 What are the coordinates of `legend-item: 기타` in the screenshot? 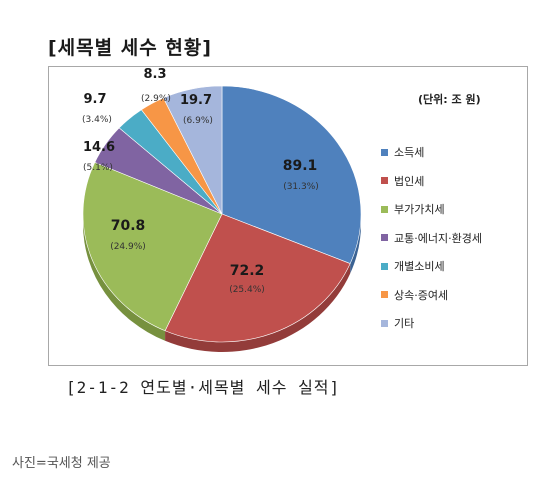 It's located at (397, 323).